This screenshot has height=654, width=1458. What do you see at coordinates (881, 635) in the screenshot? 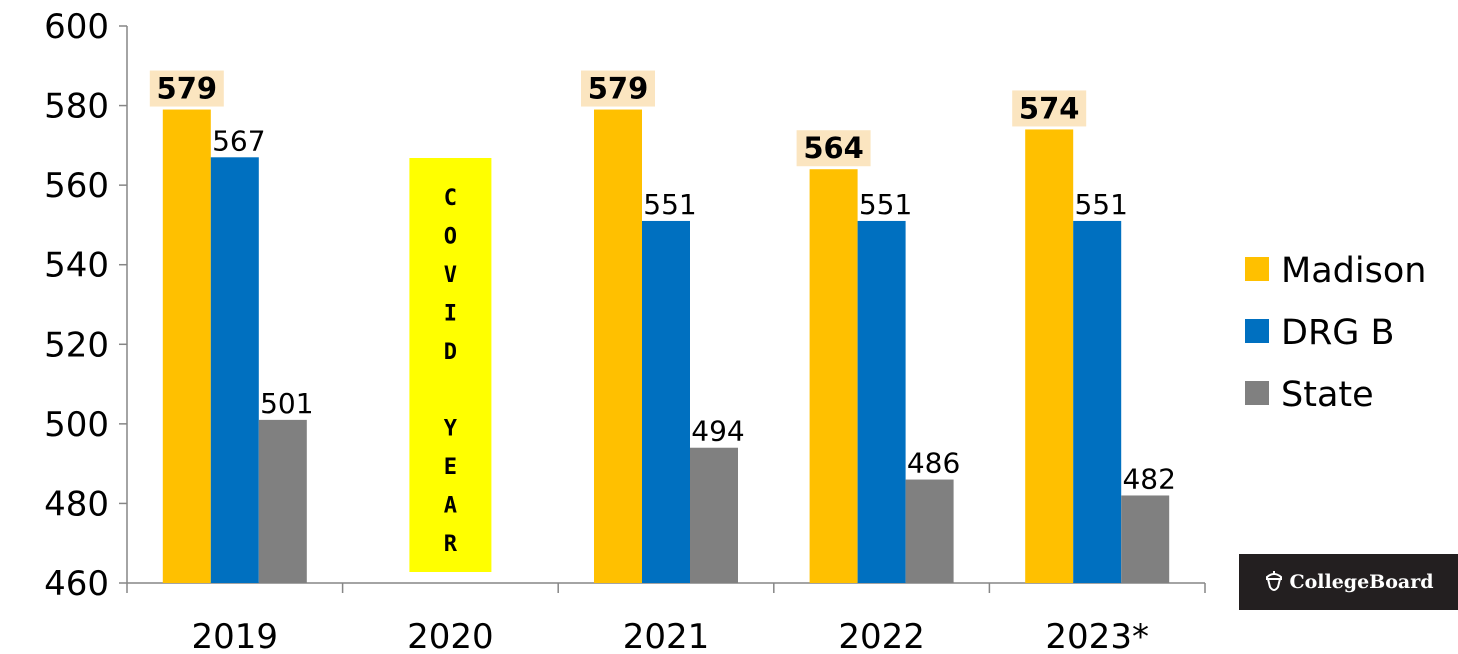
I see `x-category-label: 2022` at bounding box center [881, 635].